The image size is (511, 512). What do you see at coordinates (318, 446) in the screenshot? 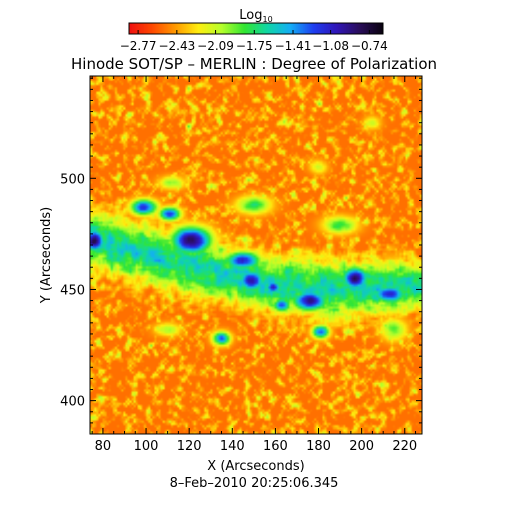
I see `x-tick-label: 180` at bounding box center [318, 446].